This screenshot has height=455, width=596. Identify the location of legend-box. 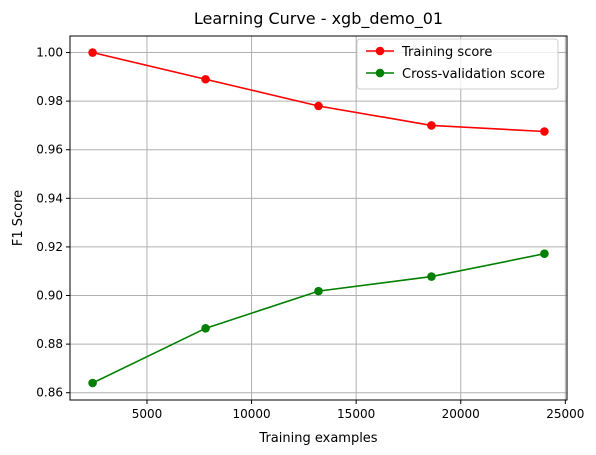
(457, 64).